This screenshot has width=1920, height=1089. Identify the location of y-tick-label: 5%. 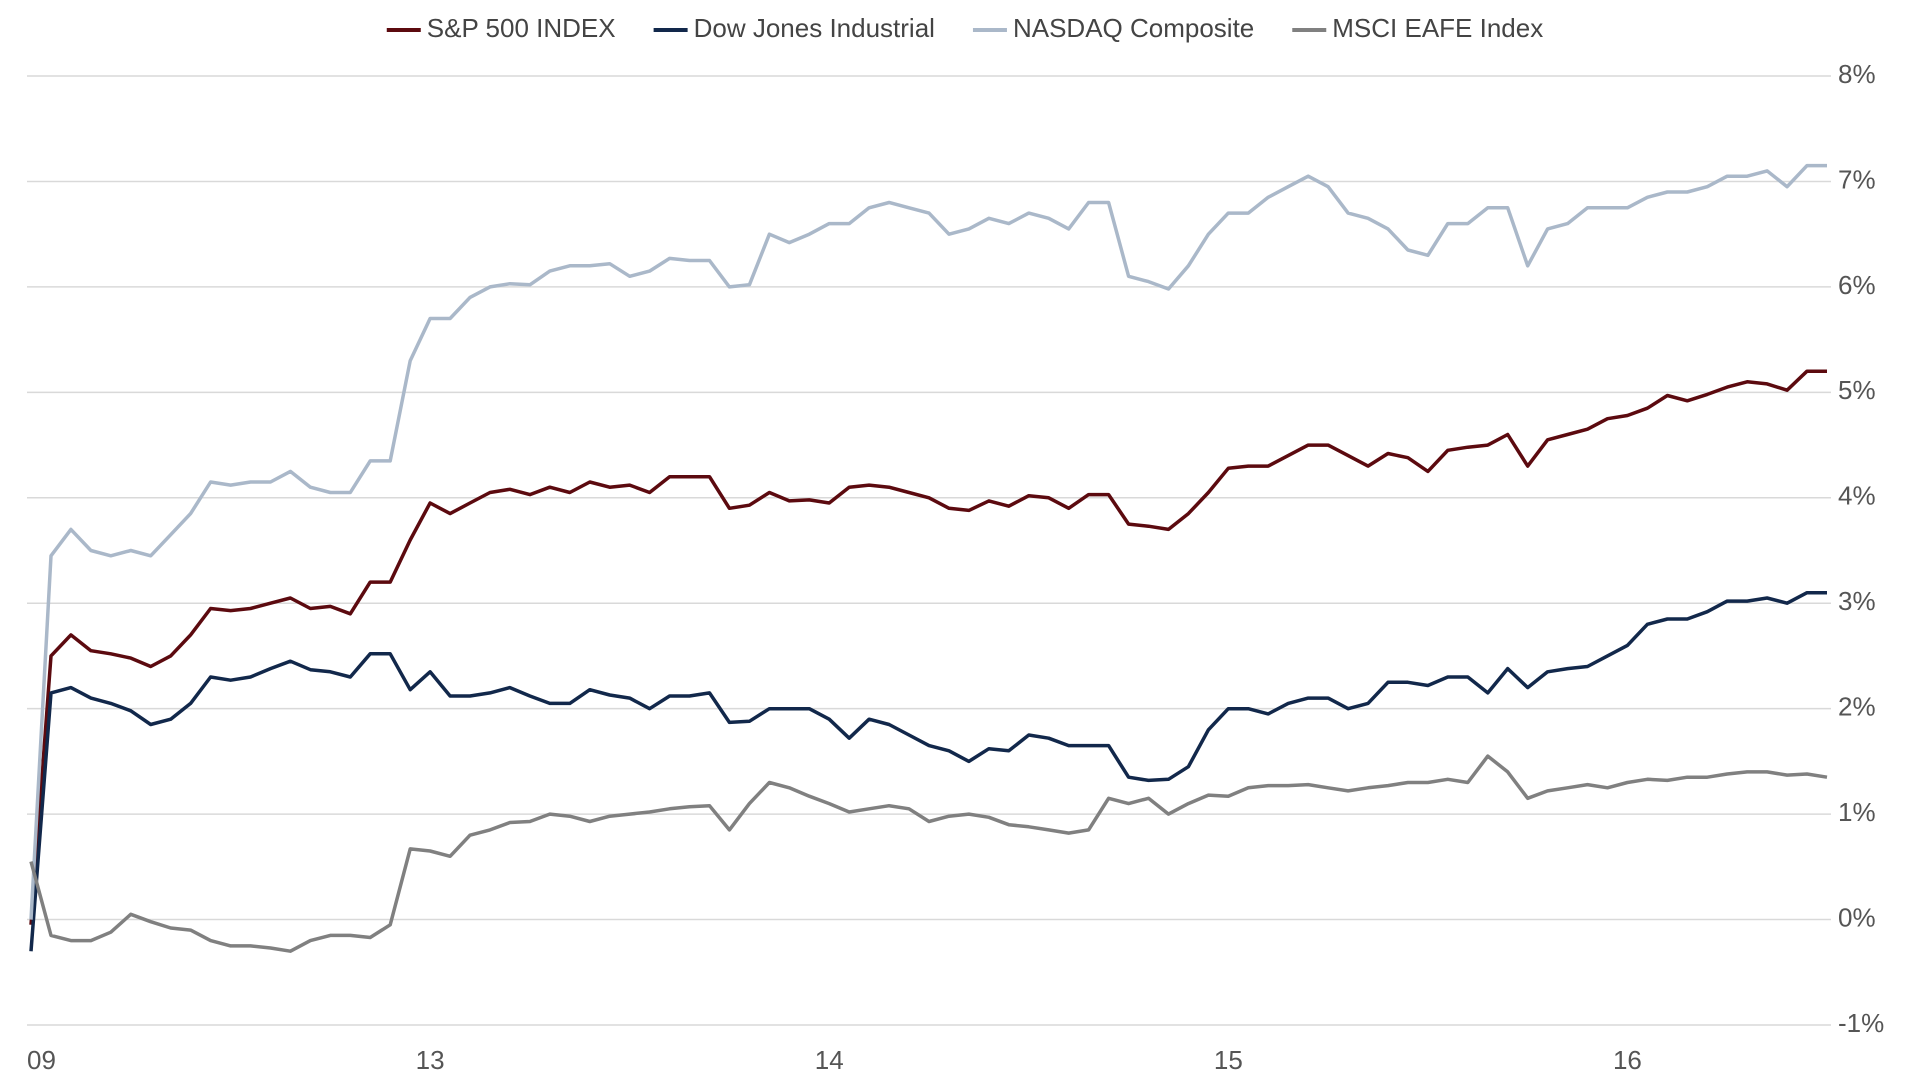
(1857, 390).